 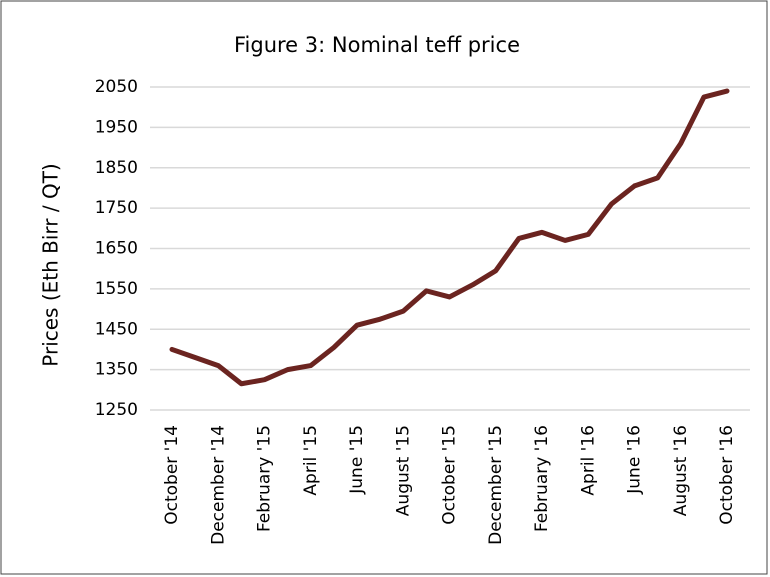 What do you see at coordinates (51, 264) in the screenshot?
I see `y-axis-label: Prices (Eth Birr / QT)` at bounding box center [51, 264].